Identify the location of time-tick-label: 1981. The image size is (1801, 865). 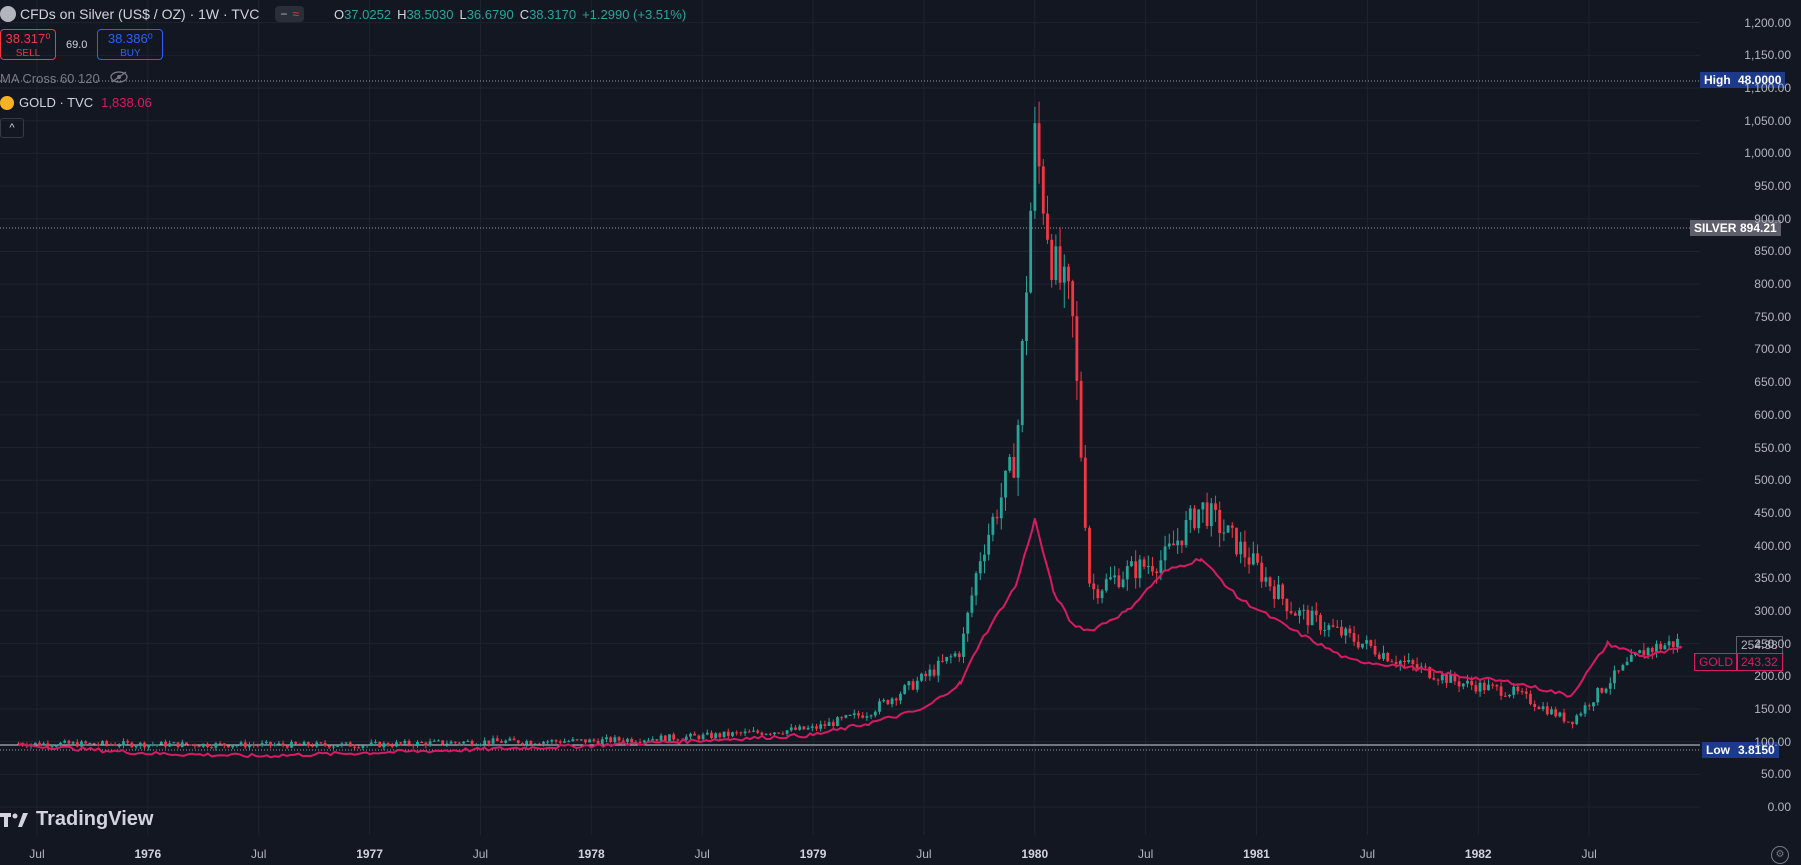
(1256, 854).